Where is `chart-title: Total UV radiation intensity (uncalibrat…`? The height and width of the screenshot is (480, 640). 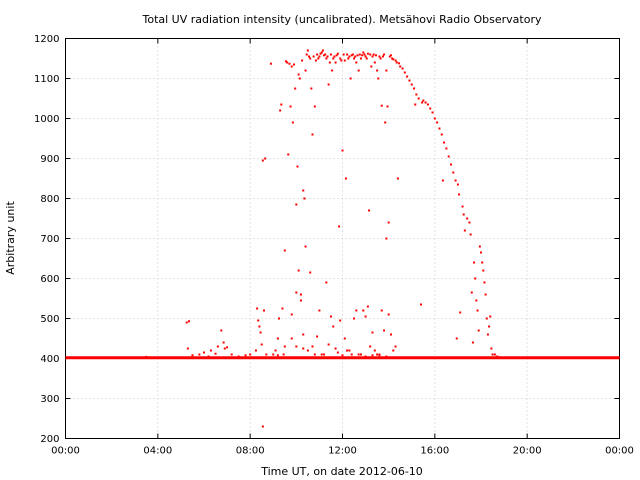 chart-title: Total UV radiation intensity (uncalibrat… is located at coordinates (342, 19).